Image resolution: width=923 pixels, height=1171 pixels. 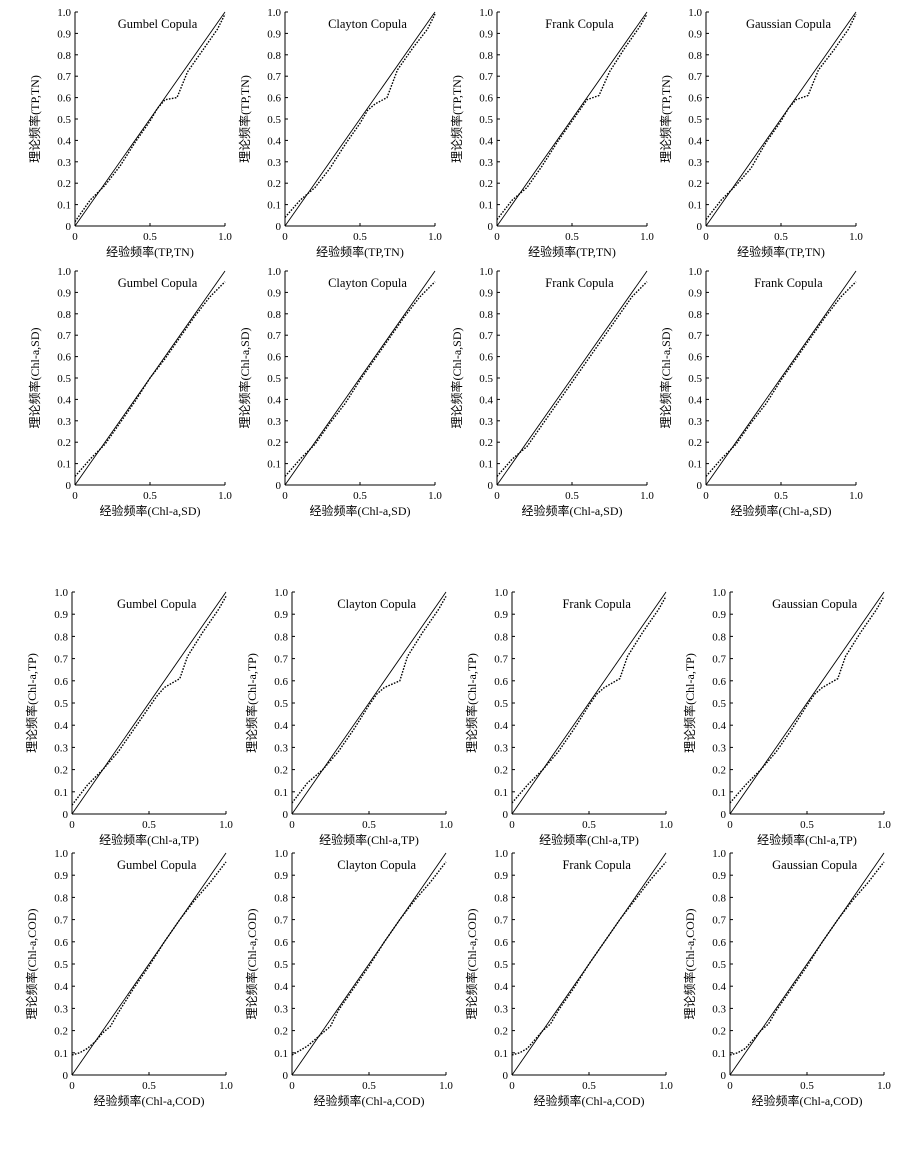 What do you see at coordinates (781, 510) in the screenshot?
I see `x-axis-label: 经验频率(Chl-a,SD)` at bounding box center [781, 510].